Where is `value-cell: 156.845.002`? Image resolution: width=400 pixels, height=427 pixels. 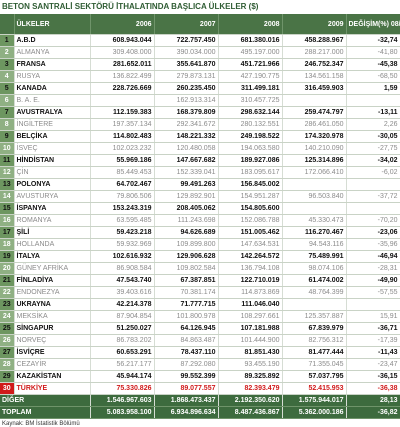 value-cell: 156.845.002 is located at coordinates (250, 184).